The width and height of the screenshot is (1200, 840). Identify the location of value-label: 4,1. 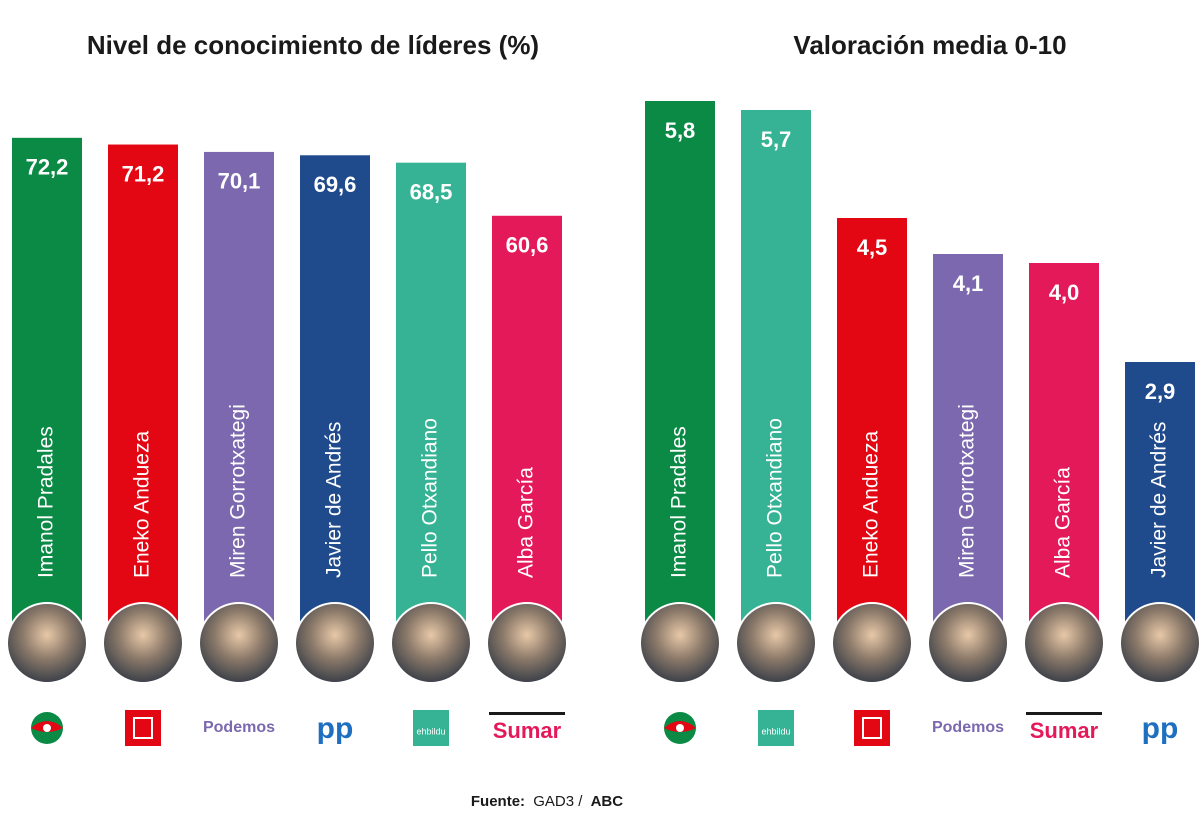
(968, 283).